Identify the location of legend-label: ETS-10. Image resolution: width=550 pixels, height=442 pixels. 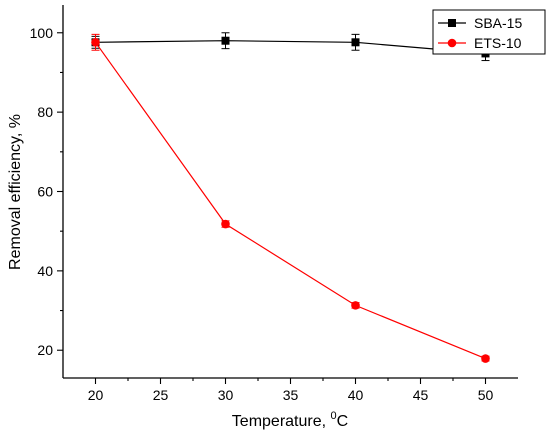
(498, 43).